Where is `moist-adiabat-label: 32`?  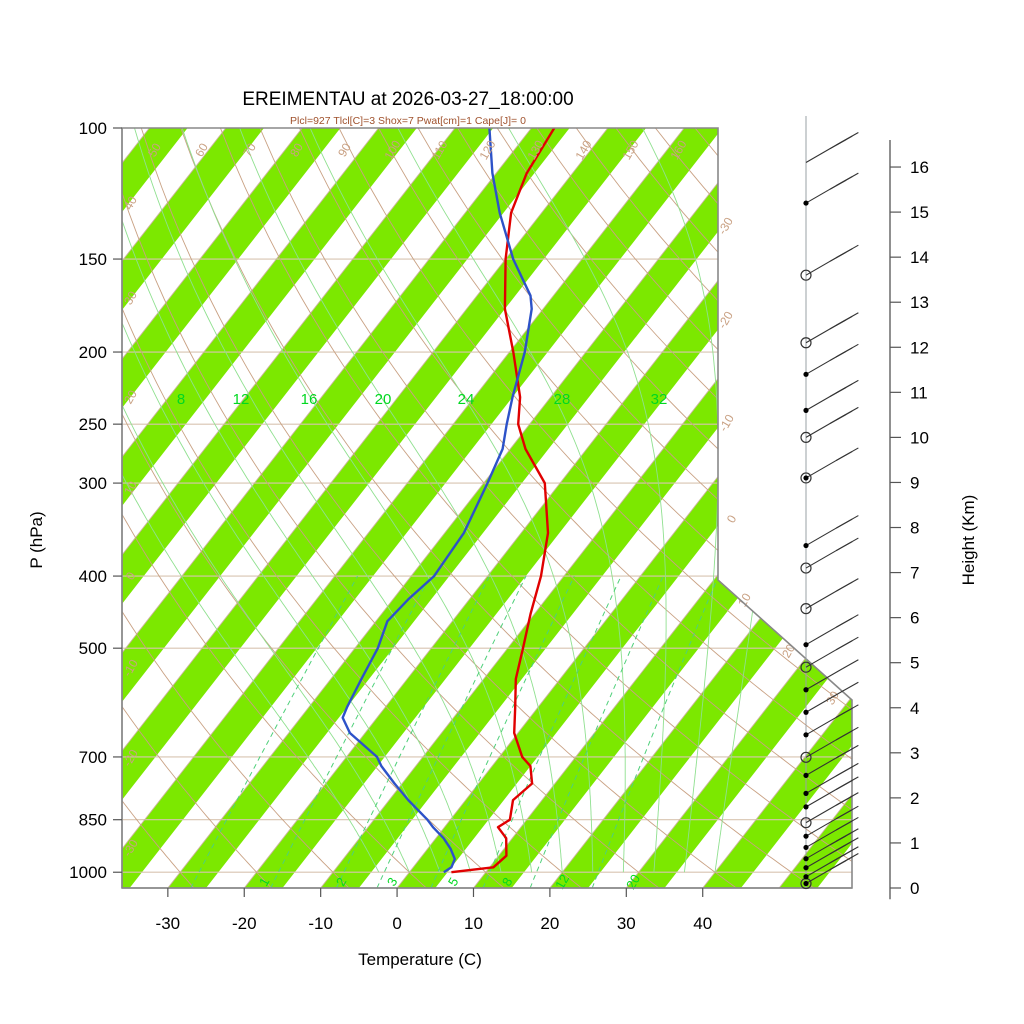
moist-adiabat-label: 32 is located at coordinates (659, 399).